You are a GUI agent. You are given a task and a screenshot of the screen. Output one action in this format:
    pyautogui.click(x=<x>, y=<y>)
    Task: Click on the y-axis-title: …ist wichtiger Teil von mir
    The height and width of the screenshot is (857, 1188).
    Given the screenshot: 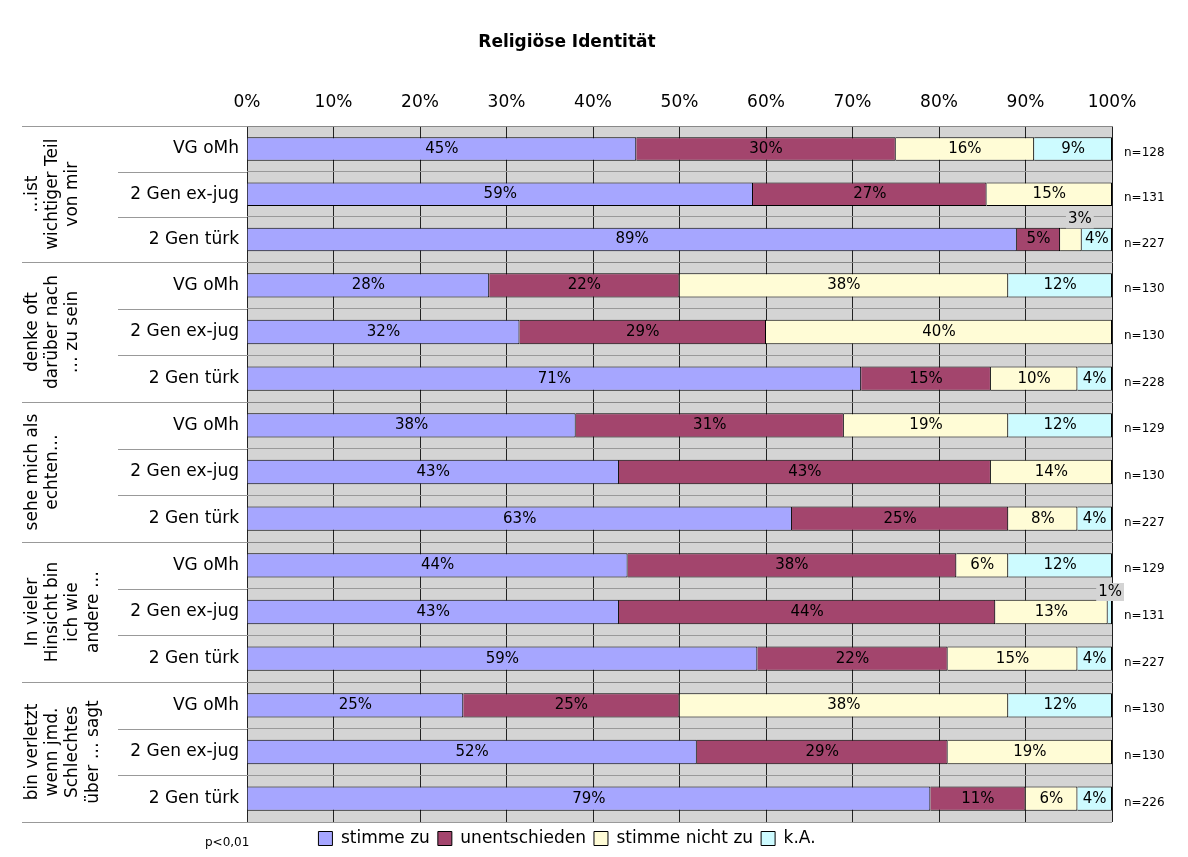 What is the action you would take?
    pyautogui.click(x=51, y=194)
    